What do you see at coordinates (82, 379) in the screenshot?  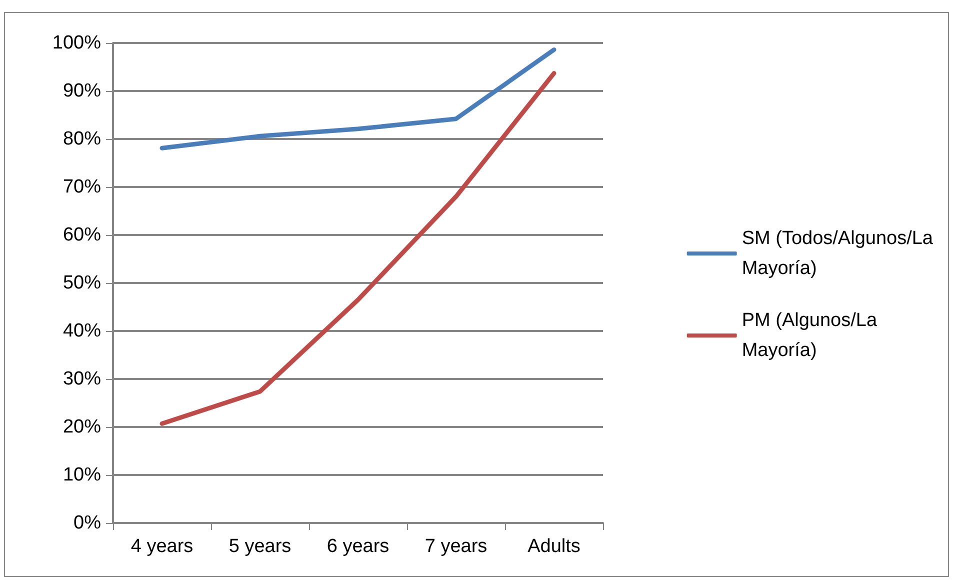 I see `y-tick-label: 30%` at bounding box center [82, 379].